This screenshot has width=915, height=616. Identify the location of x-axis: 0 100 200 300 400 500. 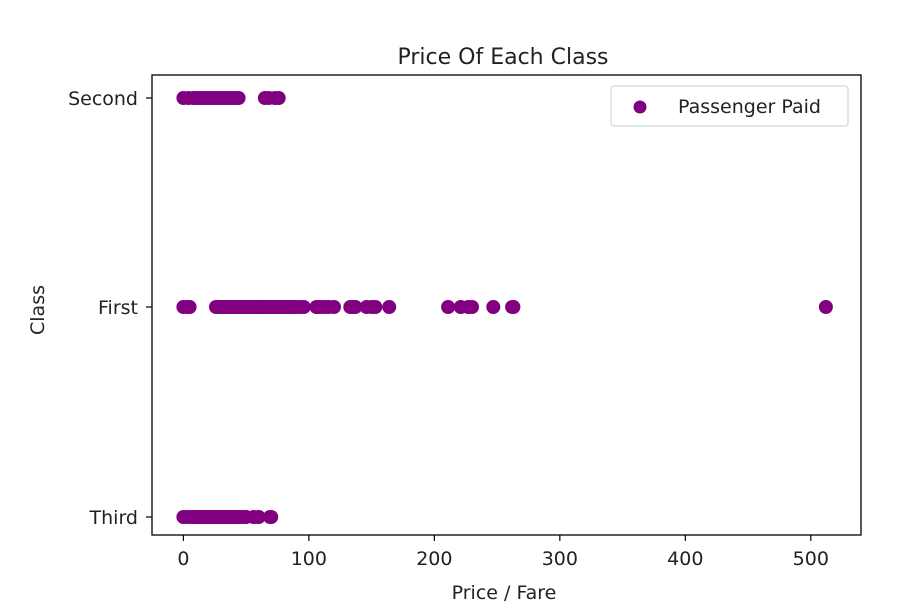
(503, 552).